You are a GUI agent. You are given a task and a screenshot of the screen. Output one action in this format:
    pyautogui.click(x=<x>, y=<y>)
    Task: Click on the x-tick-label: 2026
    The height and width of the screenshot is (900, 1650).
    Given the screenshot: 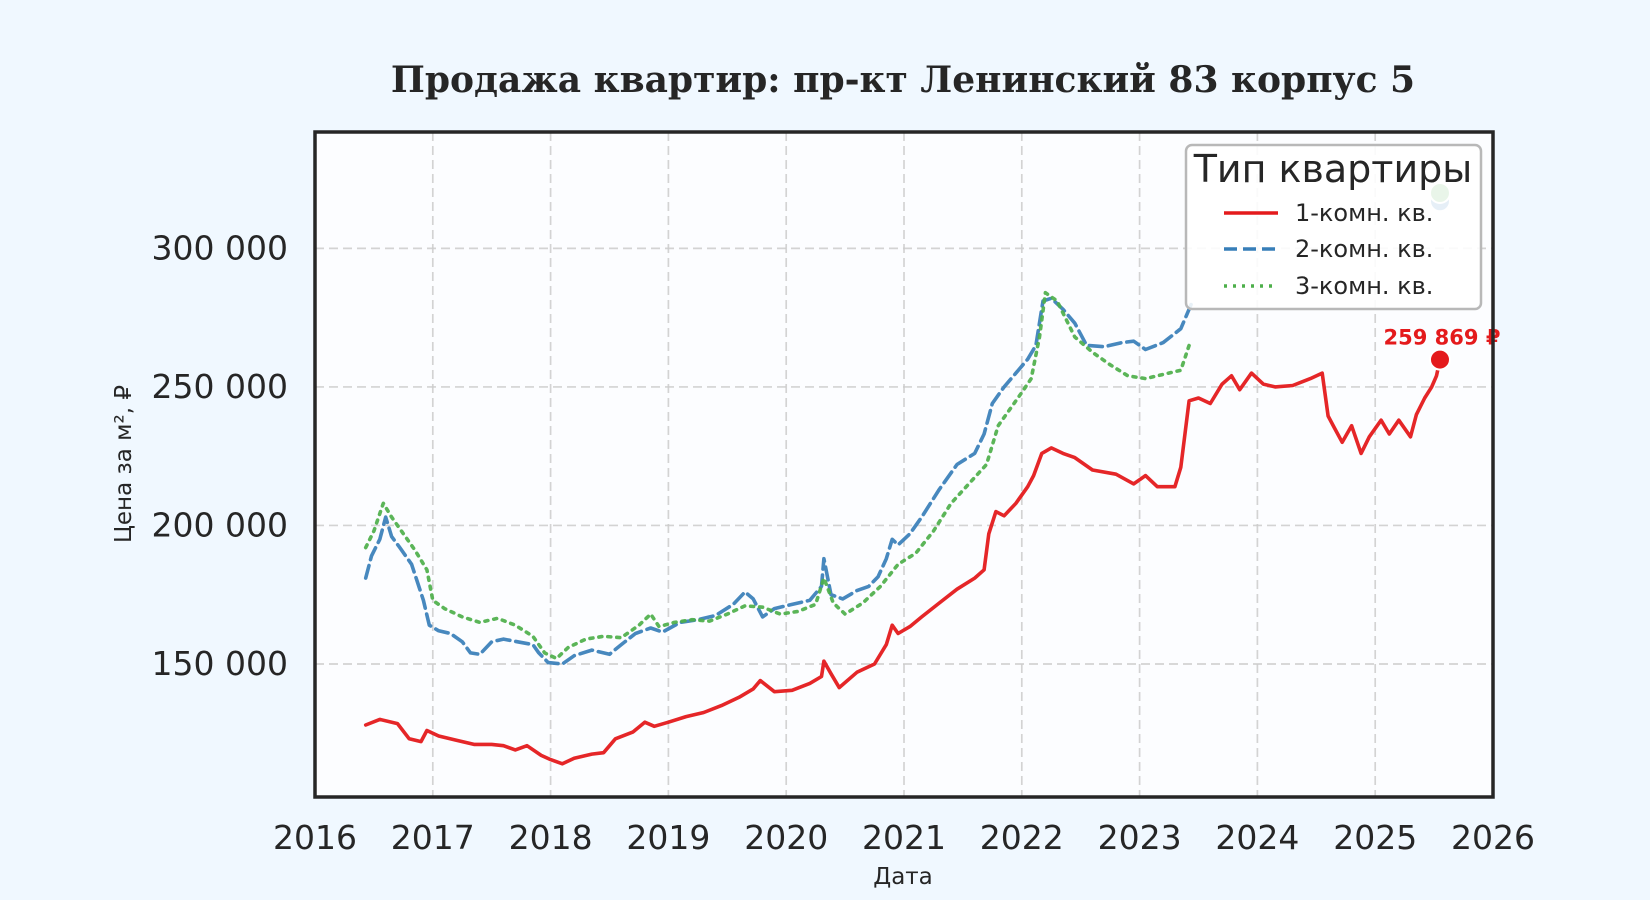 What is the action you would take?
    pyautogui.click(x=1493, y=837)
    